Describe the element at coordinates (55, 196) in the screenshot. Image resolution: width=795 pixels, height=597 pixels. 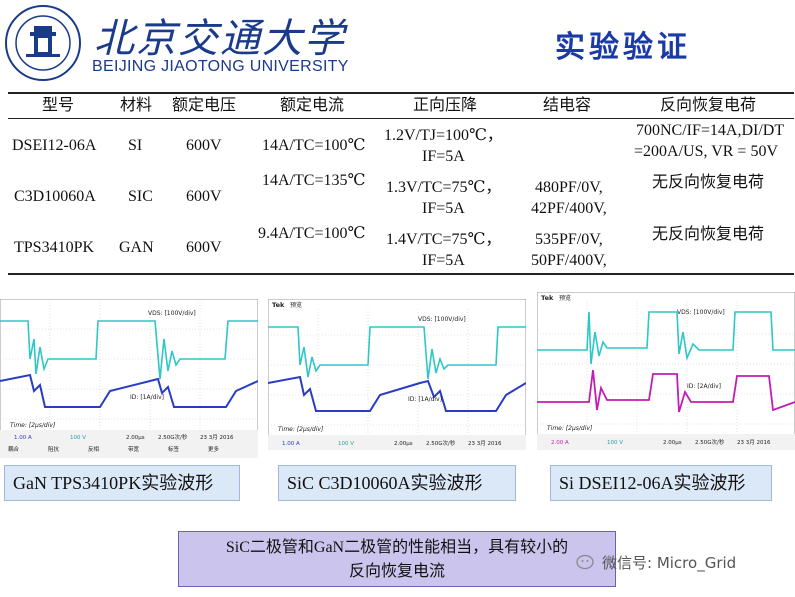
I see `cell-model: C3D10060A` at that location.